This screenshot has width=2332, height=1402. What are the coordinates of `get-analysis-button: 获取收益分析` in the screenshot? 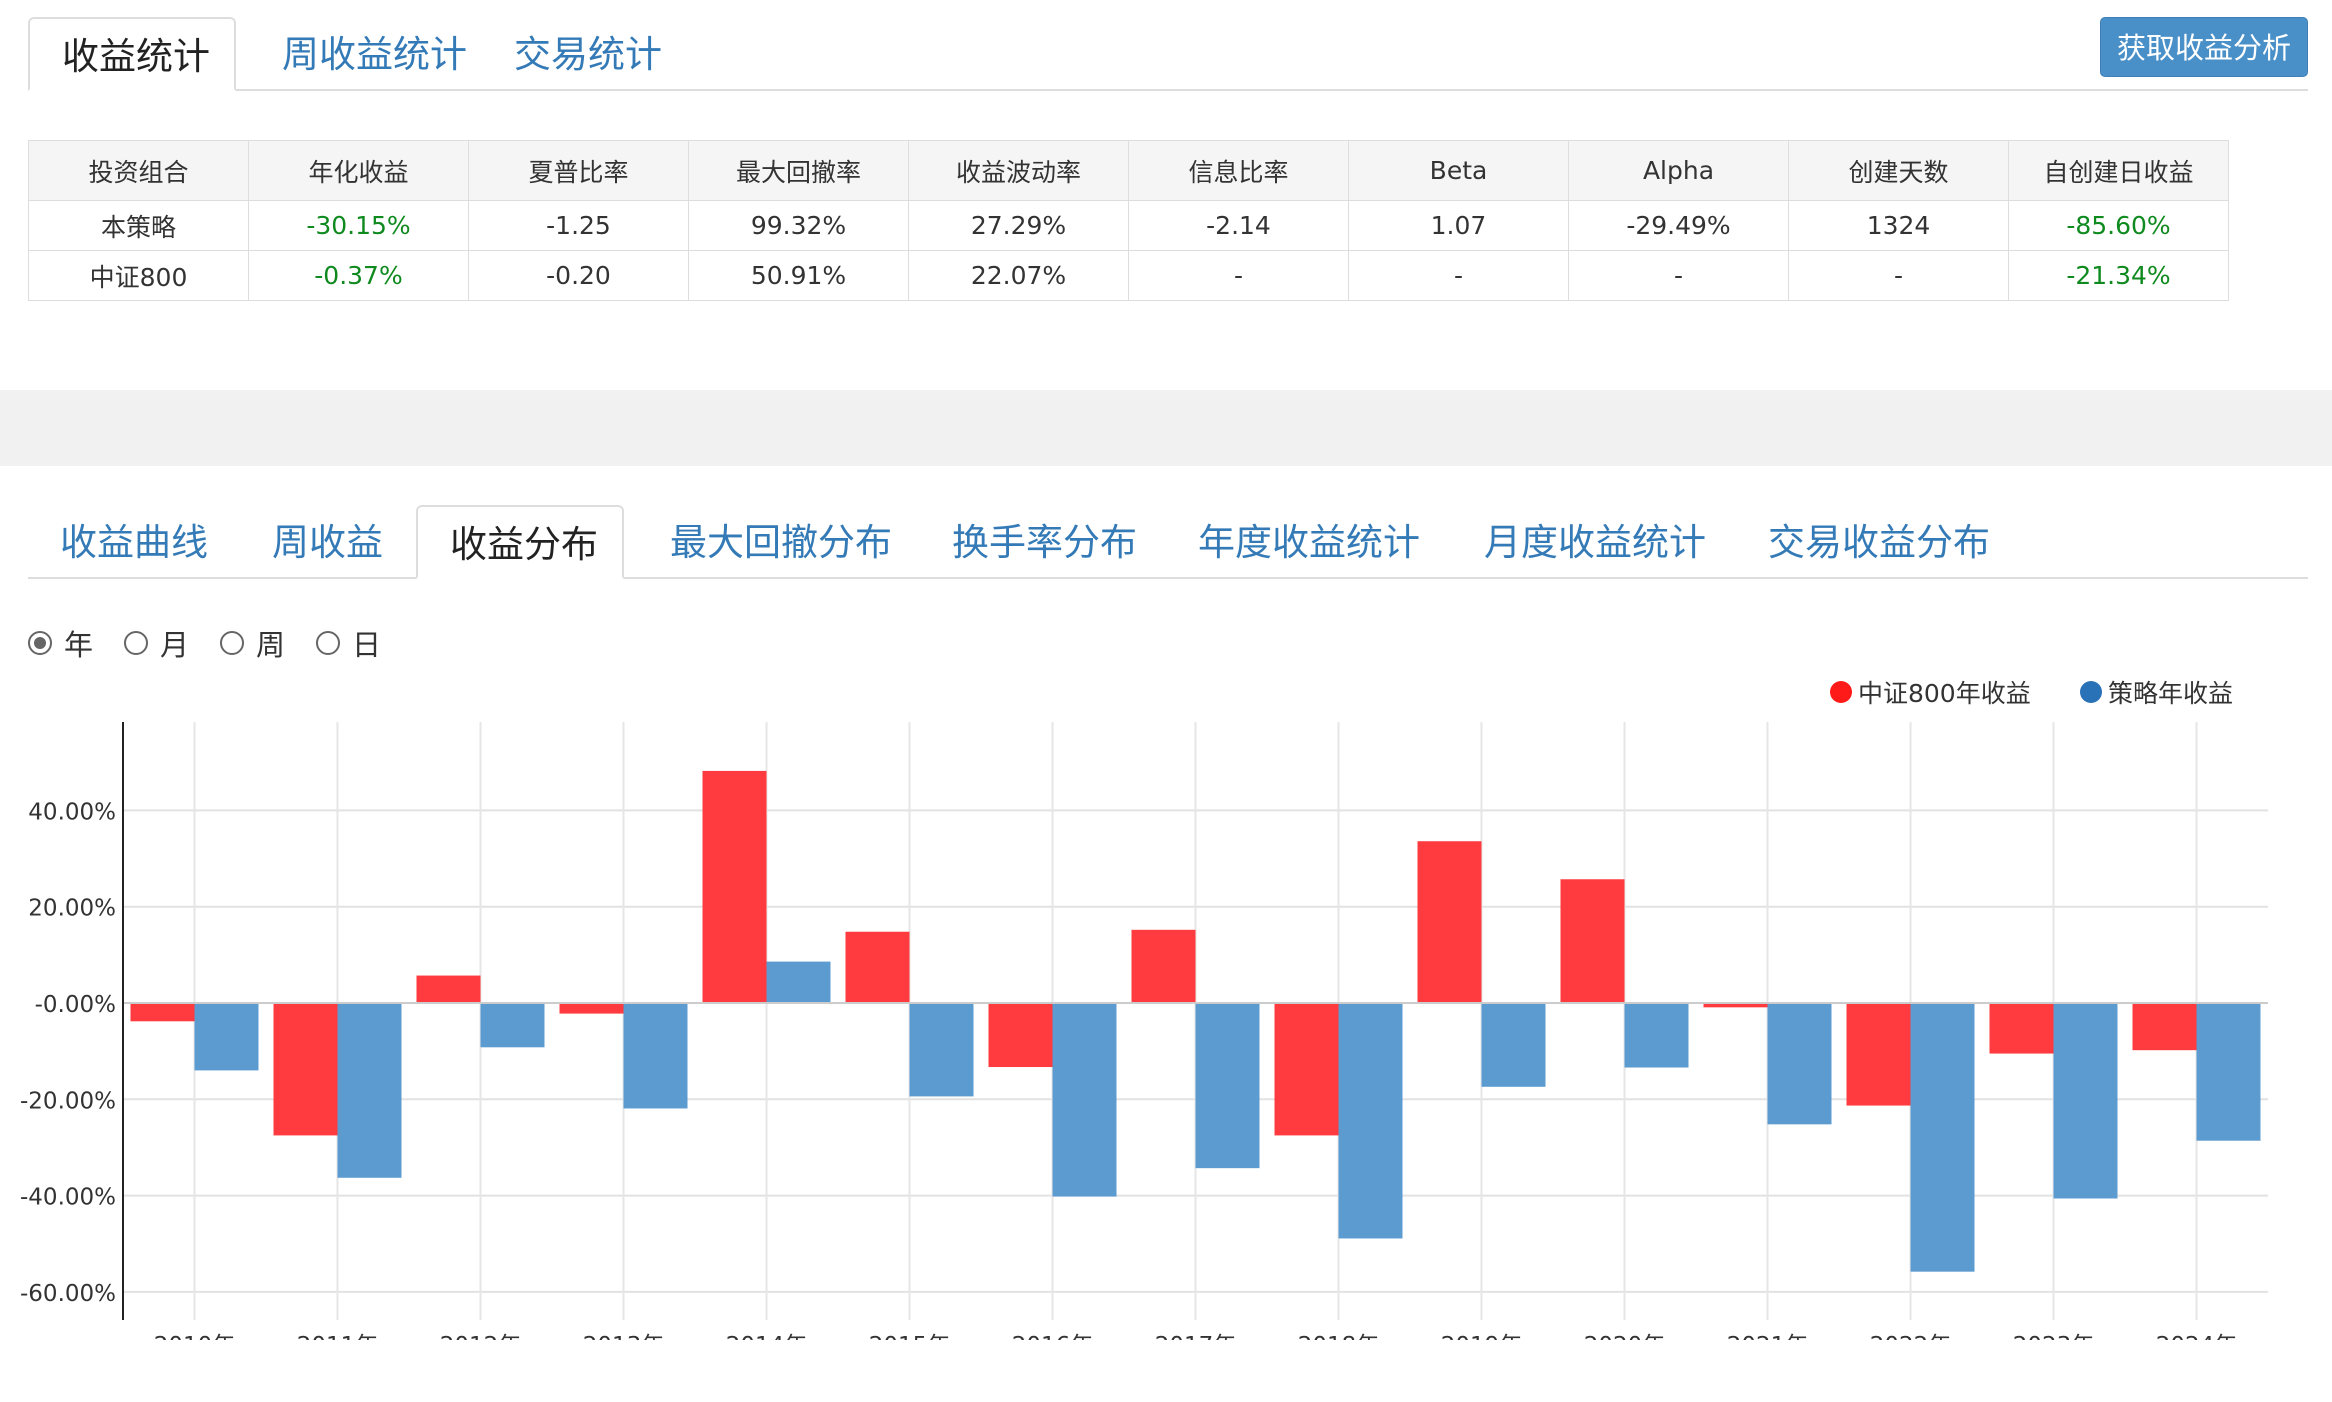 It's located at (2204, 47).